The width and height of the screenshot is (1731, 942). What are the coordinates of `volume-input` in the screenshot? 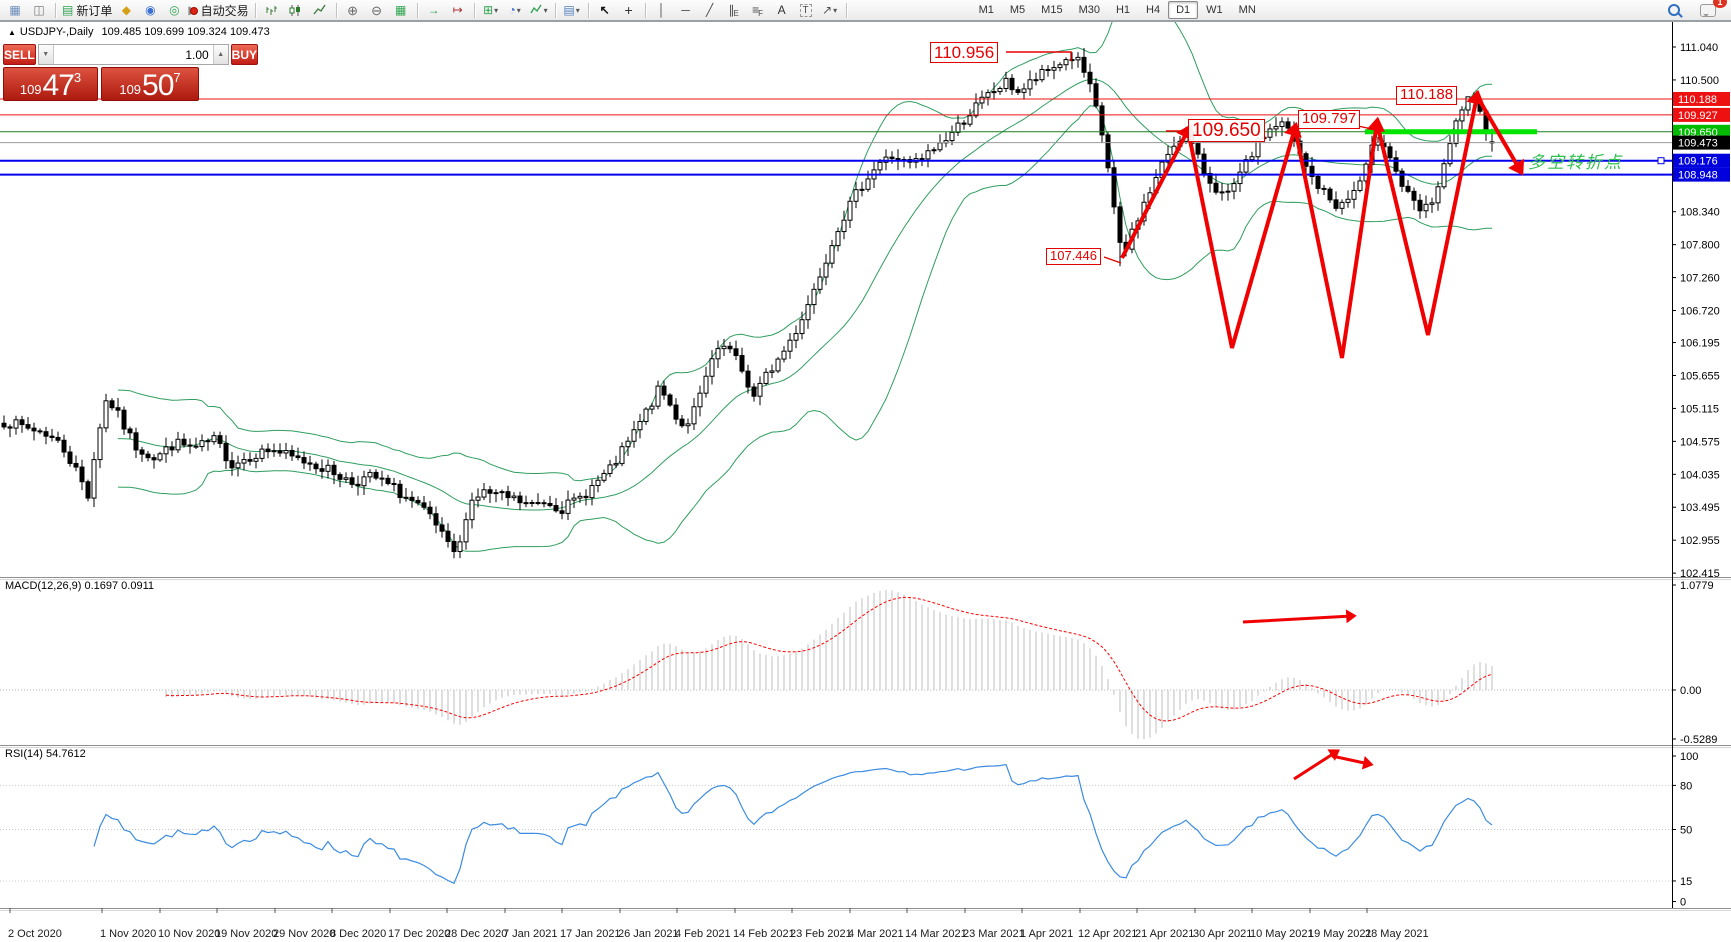 It's located at (133, 54).